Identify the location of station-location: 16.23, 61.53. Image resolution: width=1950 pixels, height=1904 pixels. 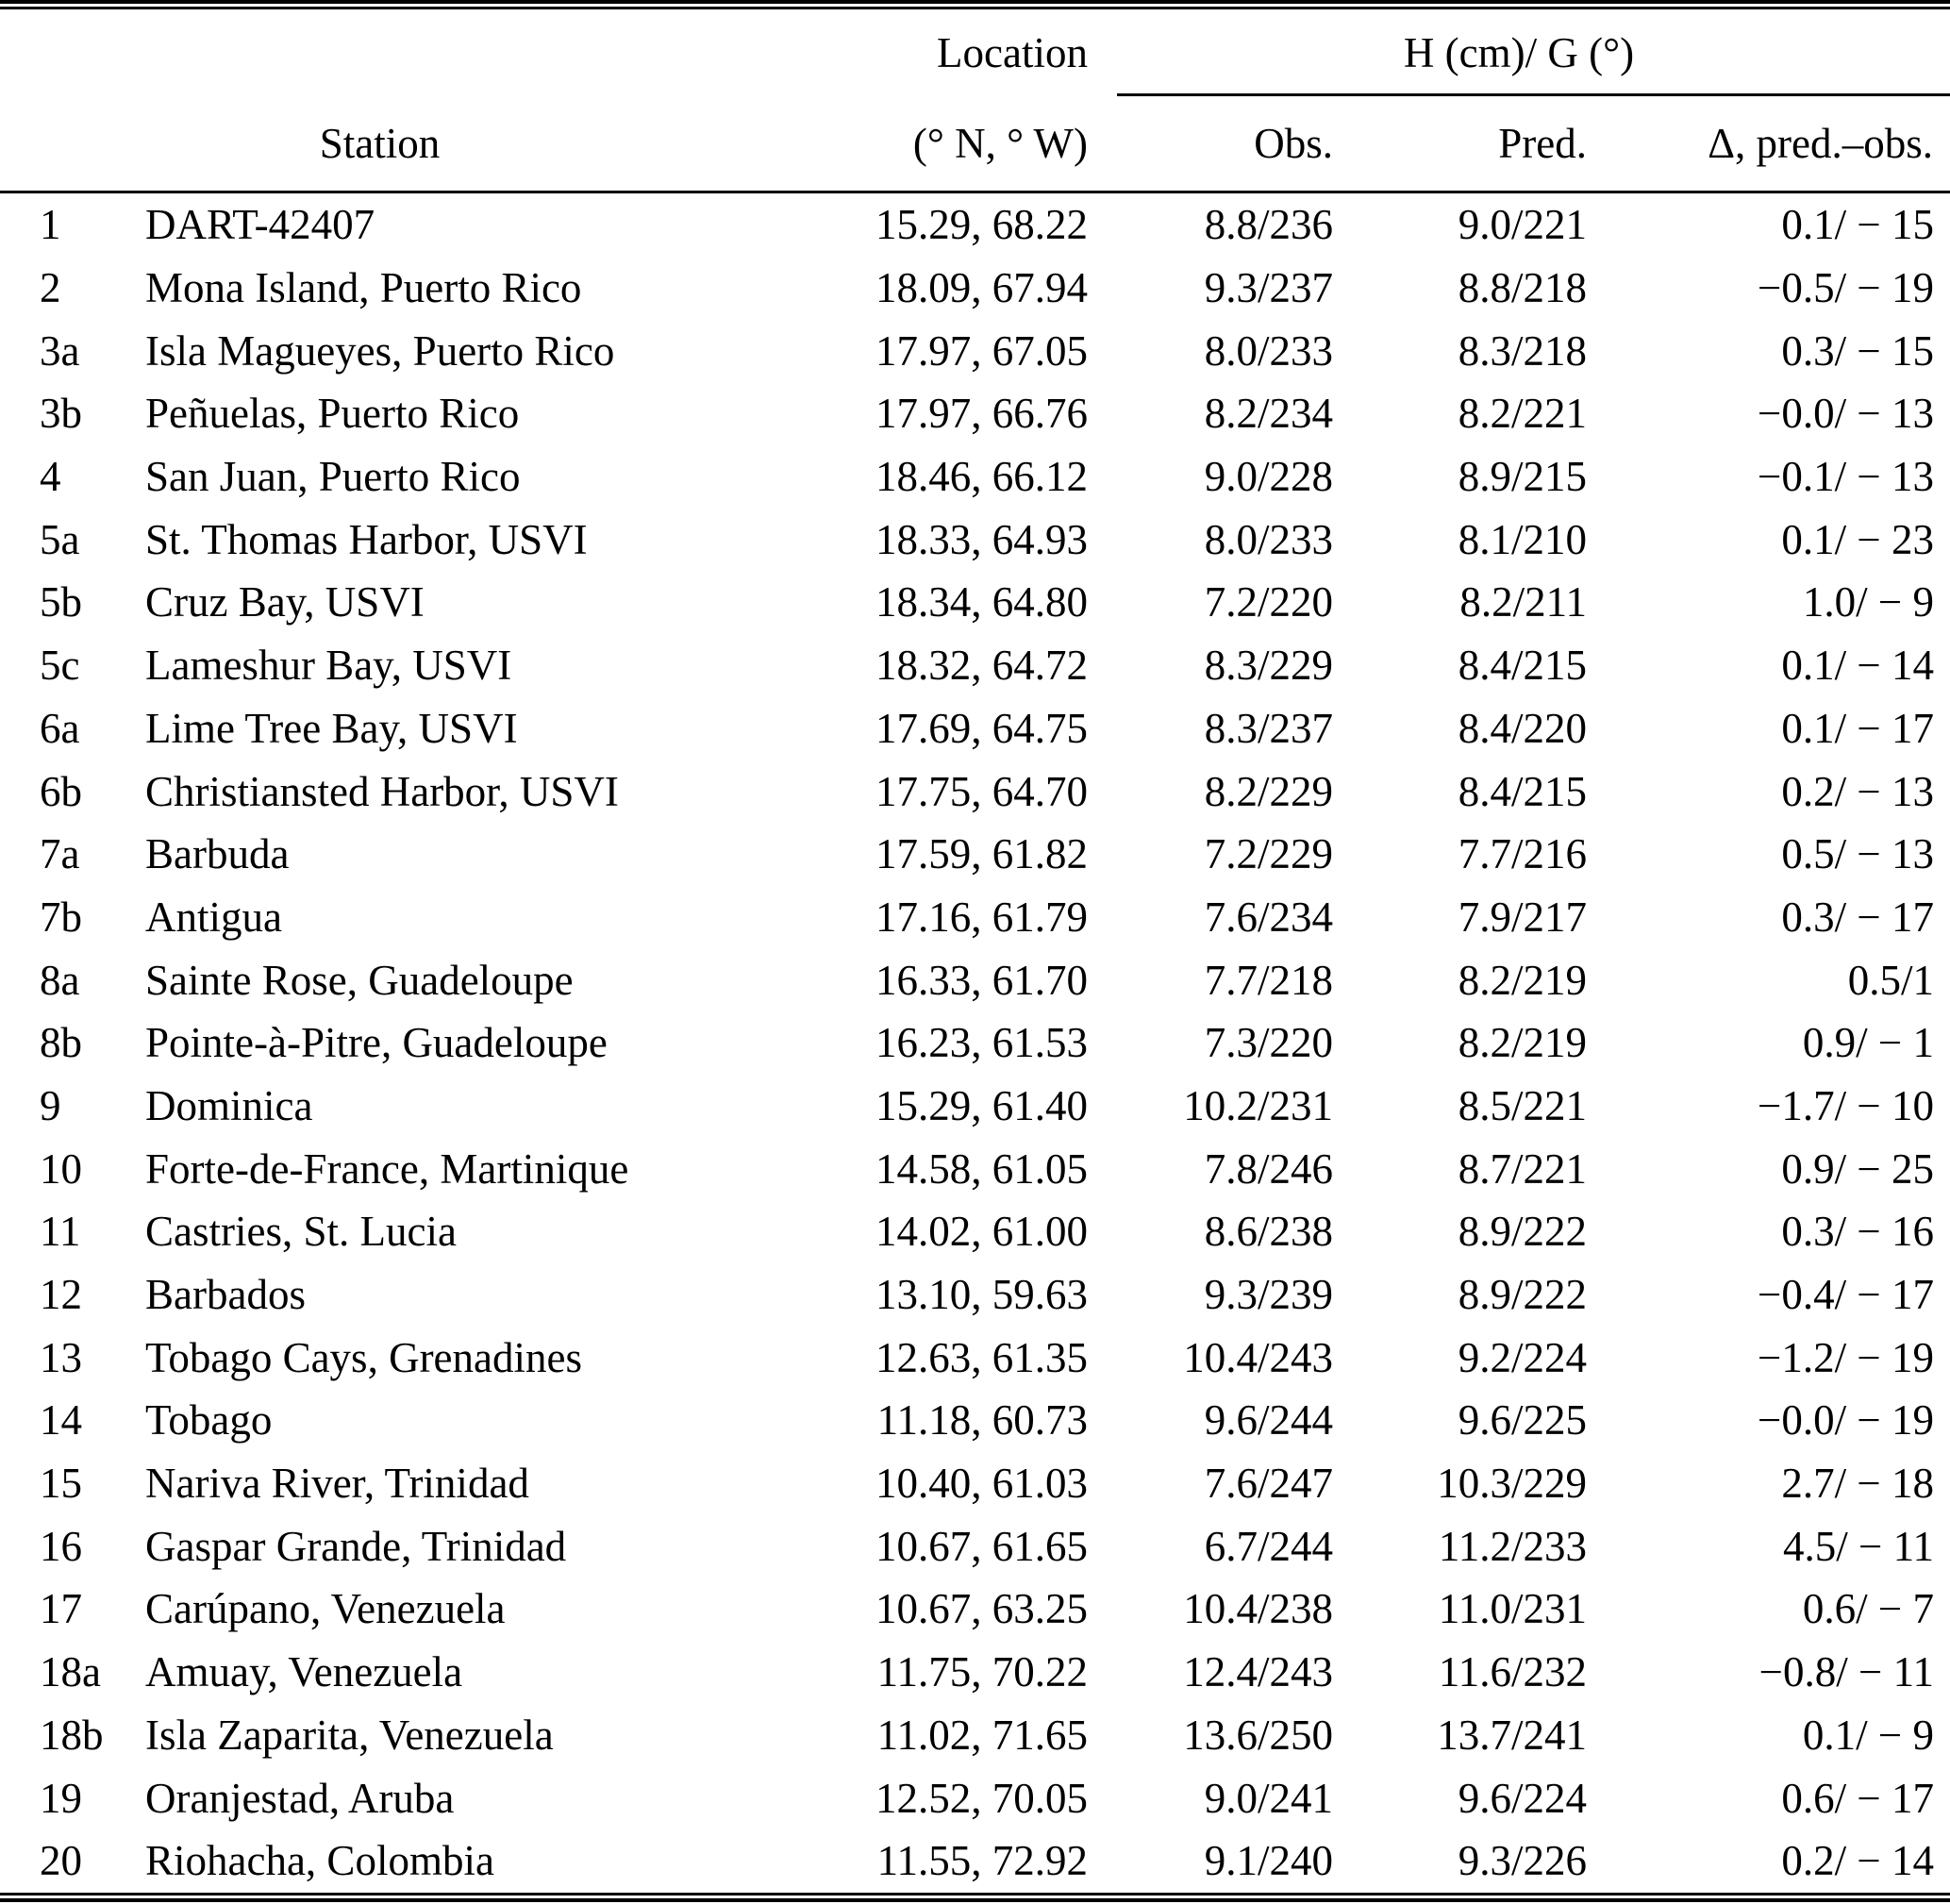
(982, 1043).